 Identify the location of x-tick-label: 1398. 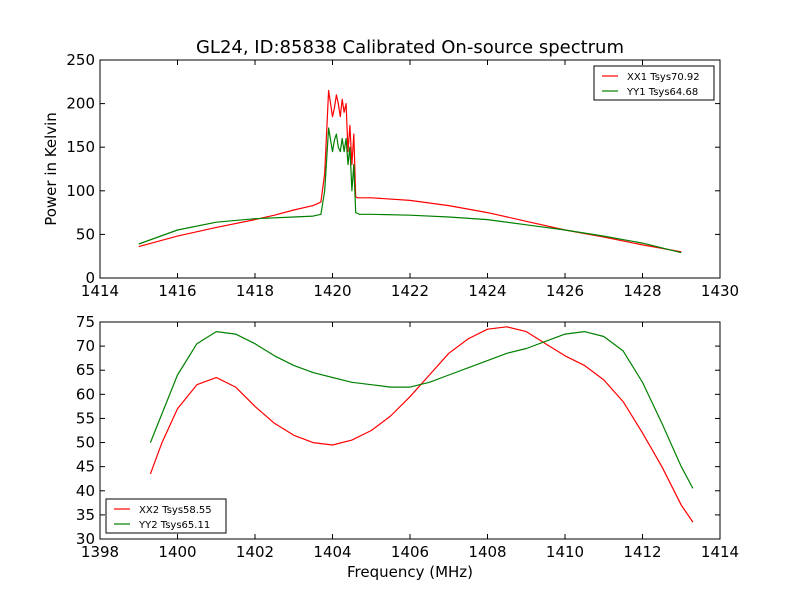
(100, 552).